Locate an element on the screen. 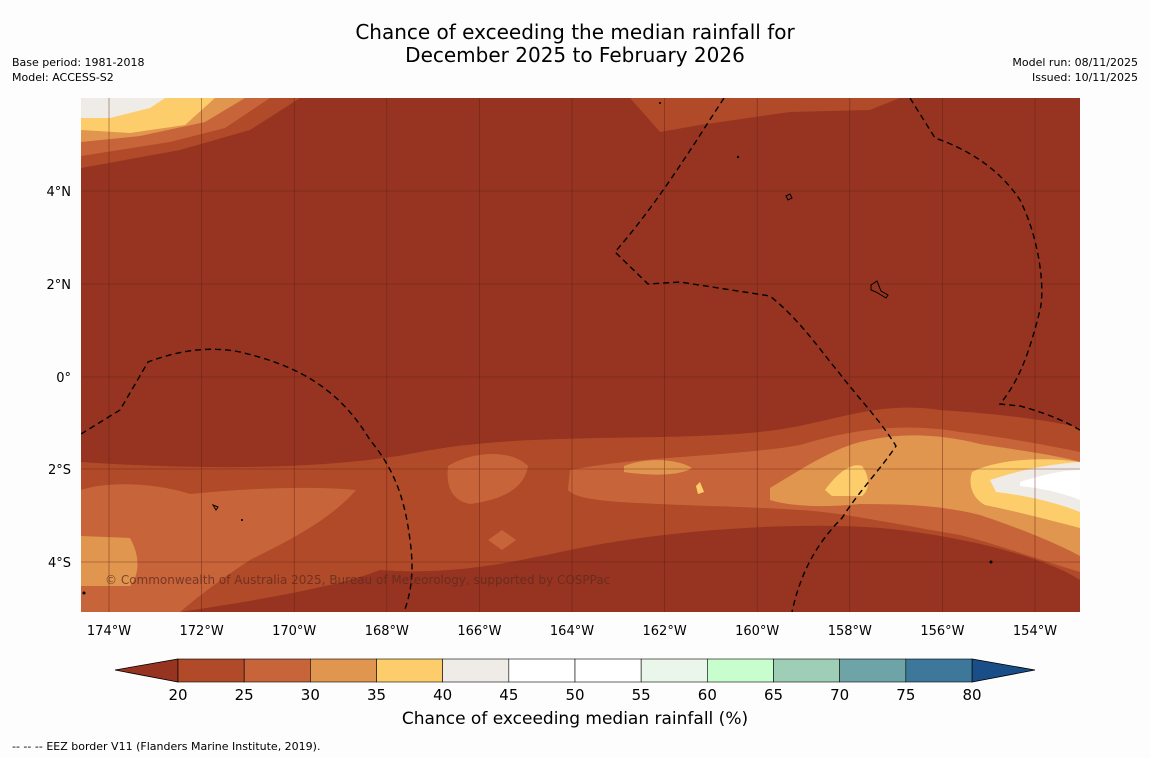  lat-tick-label: 4°S is located at coordinates (59, 563).